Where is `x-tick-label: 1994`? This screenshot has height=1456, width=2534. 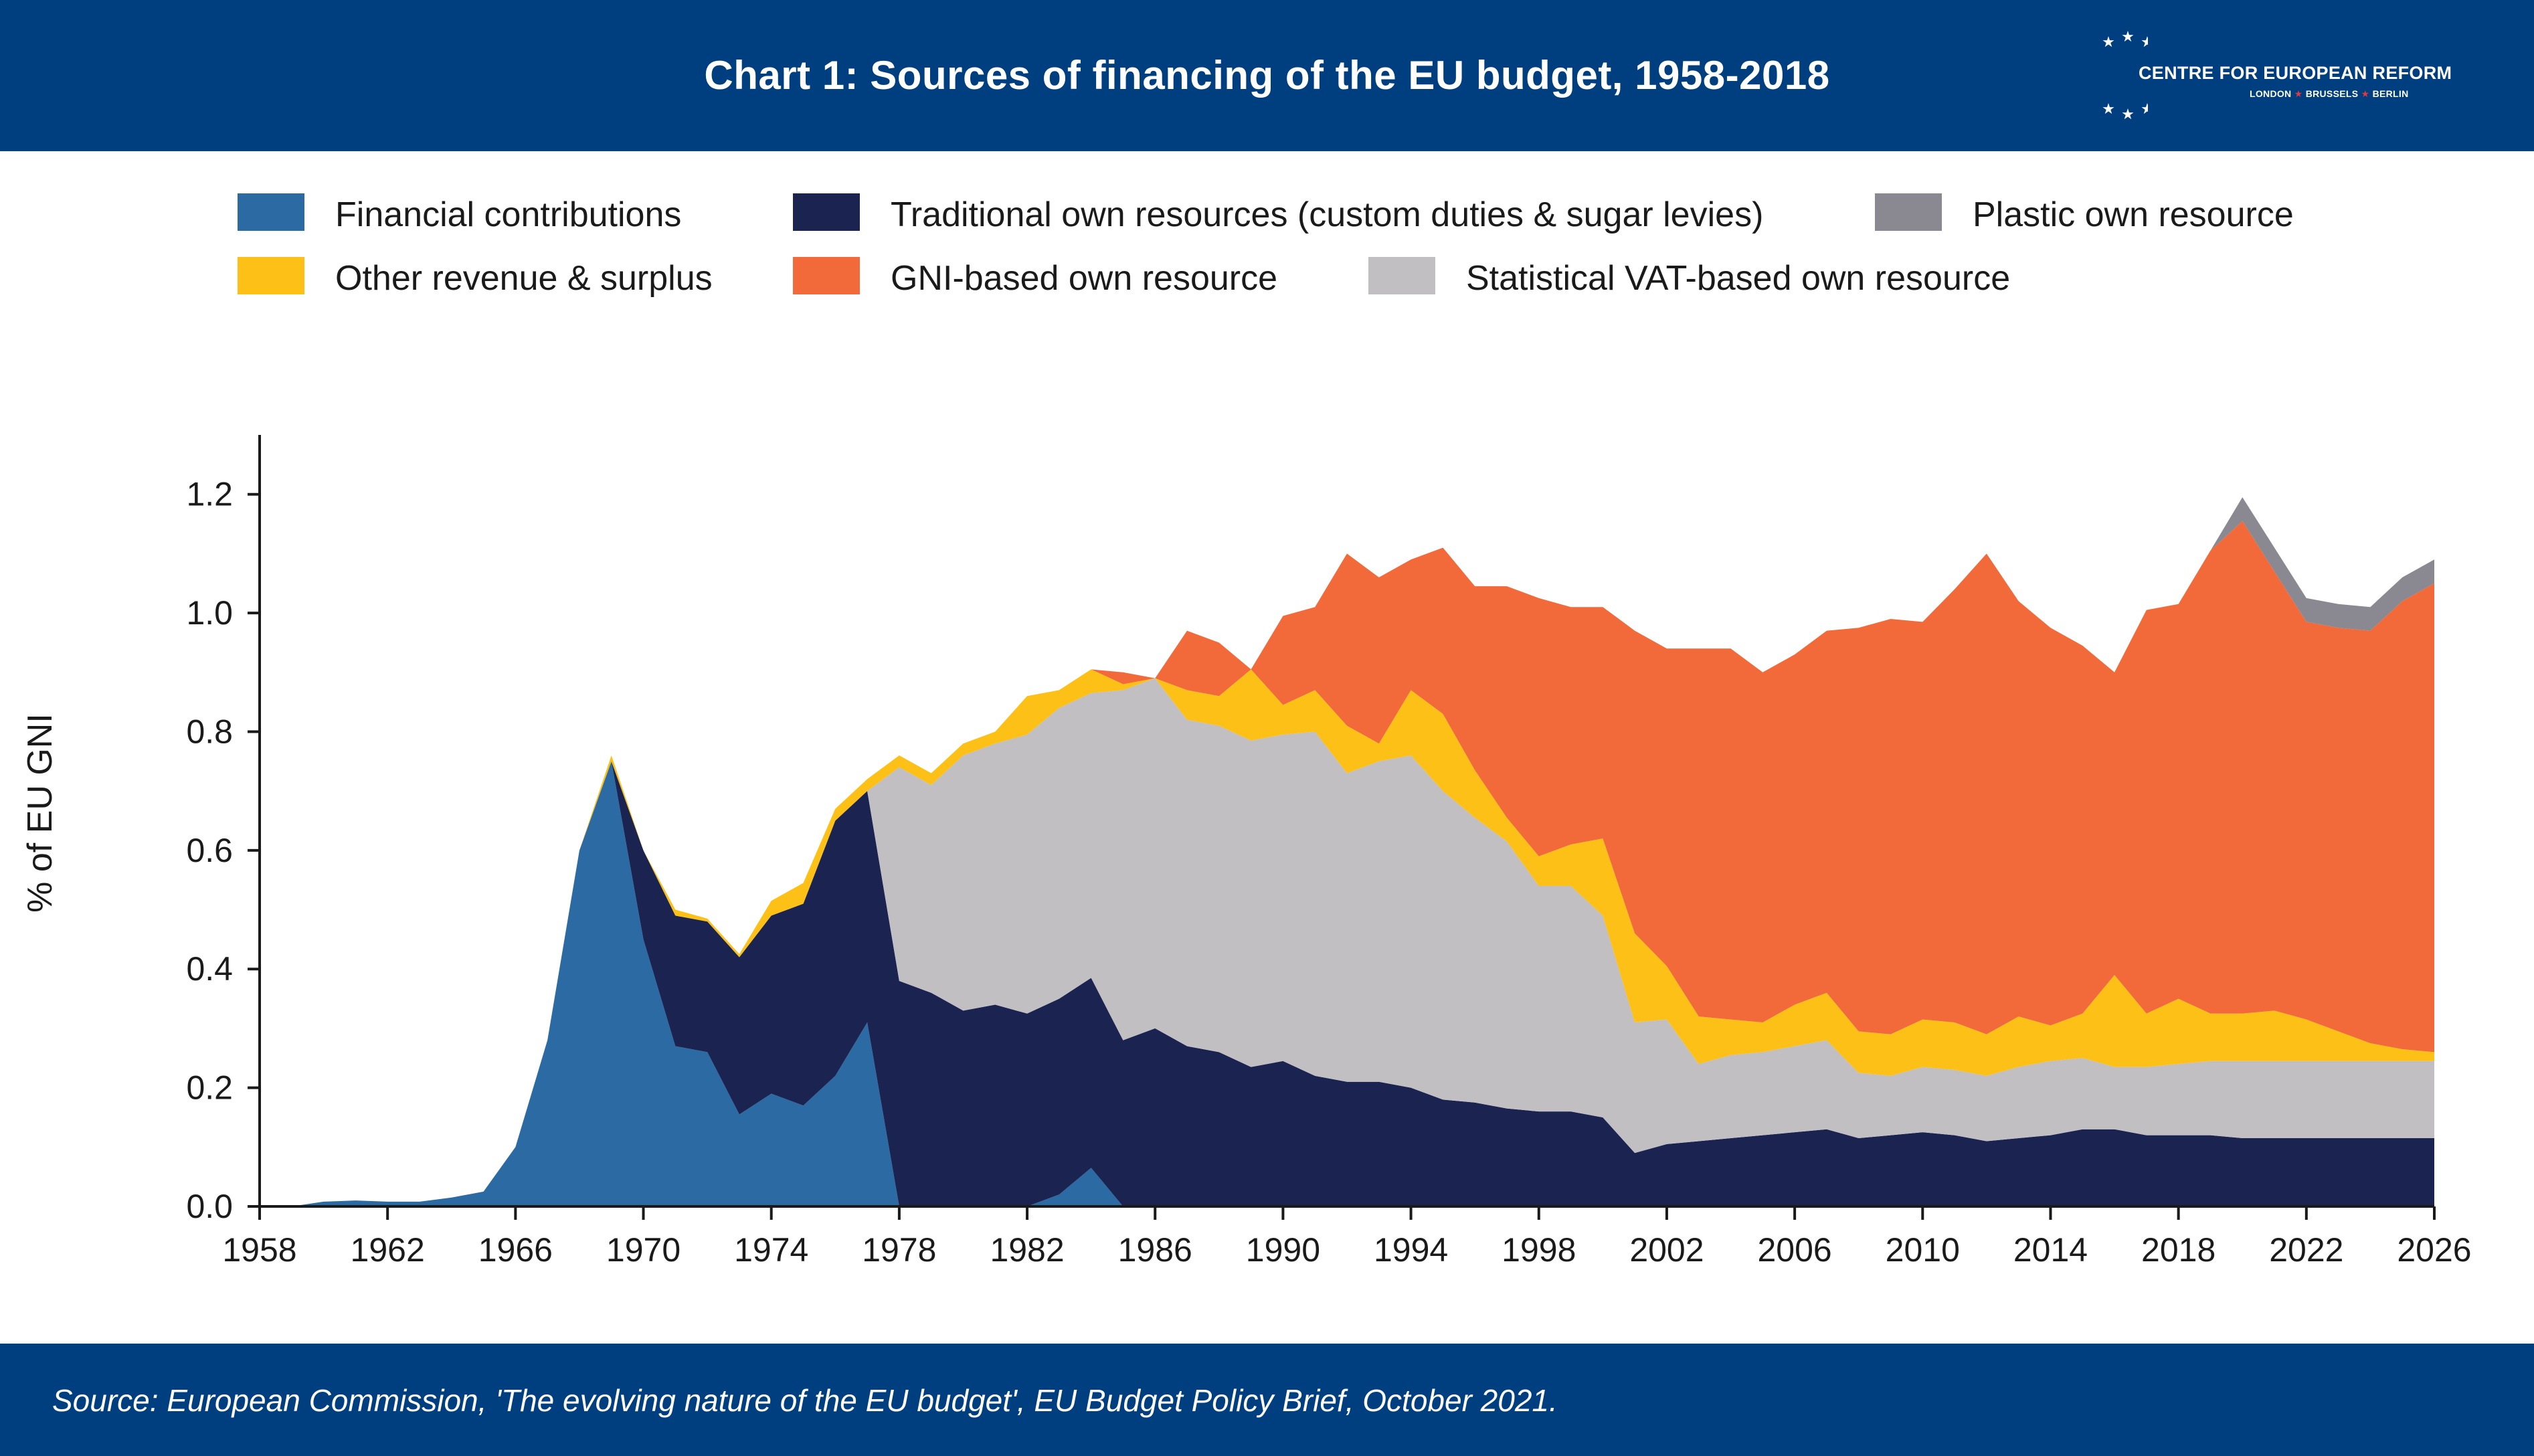
x-tick-label: 1994 is located at coordinates (1411, 1250).